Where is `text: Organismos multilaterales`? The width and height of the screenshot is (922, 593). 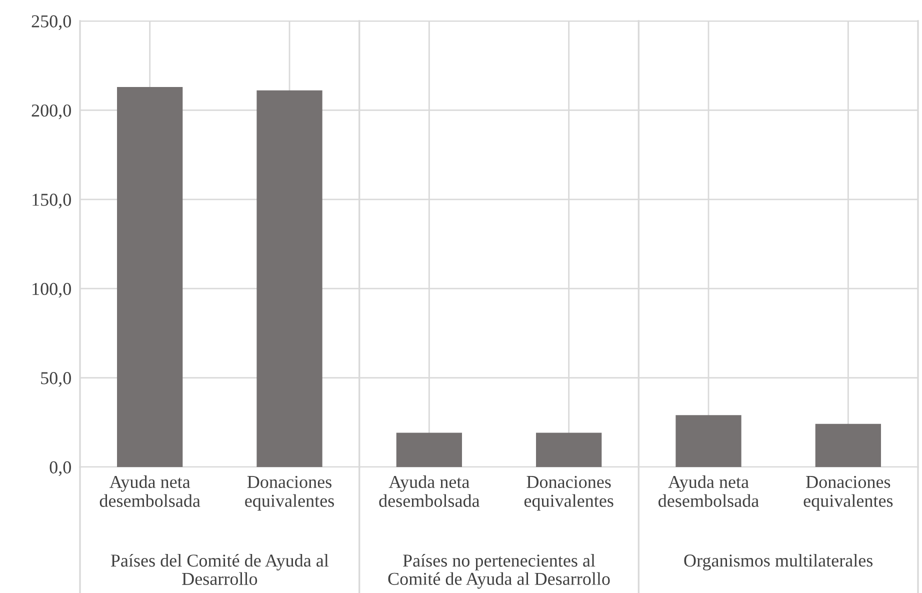 text: Organismos multilaterales is located at coordinates (778, 562).